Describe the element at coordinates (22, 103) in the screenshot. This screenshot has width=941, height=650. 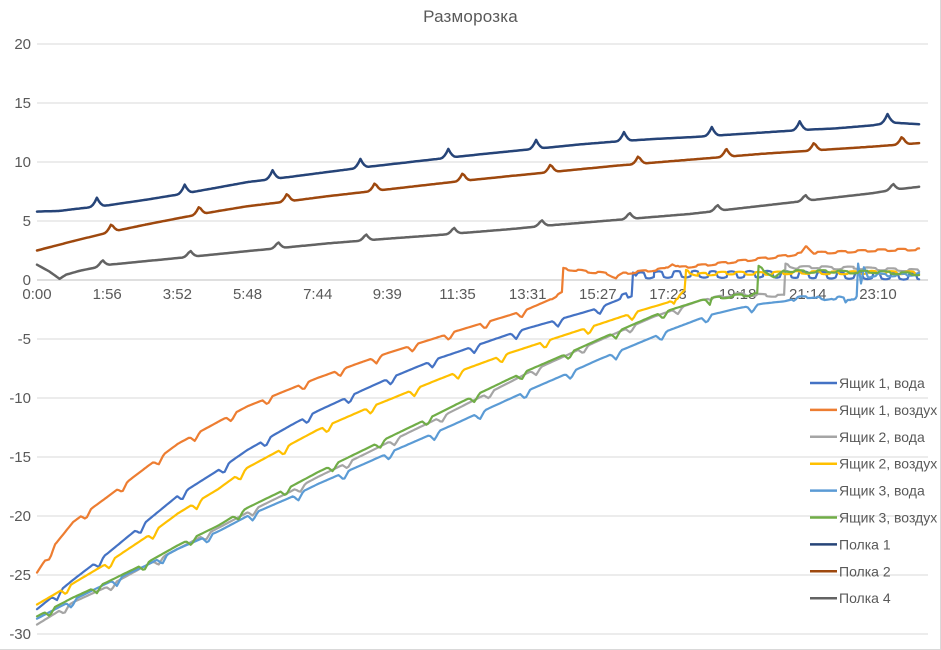
I see `y-tick-label: 15` at that location.